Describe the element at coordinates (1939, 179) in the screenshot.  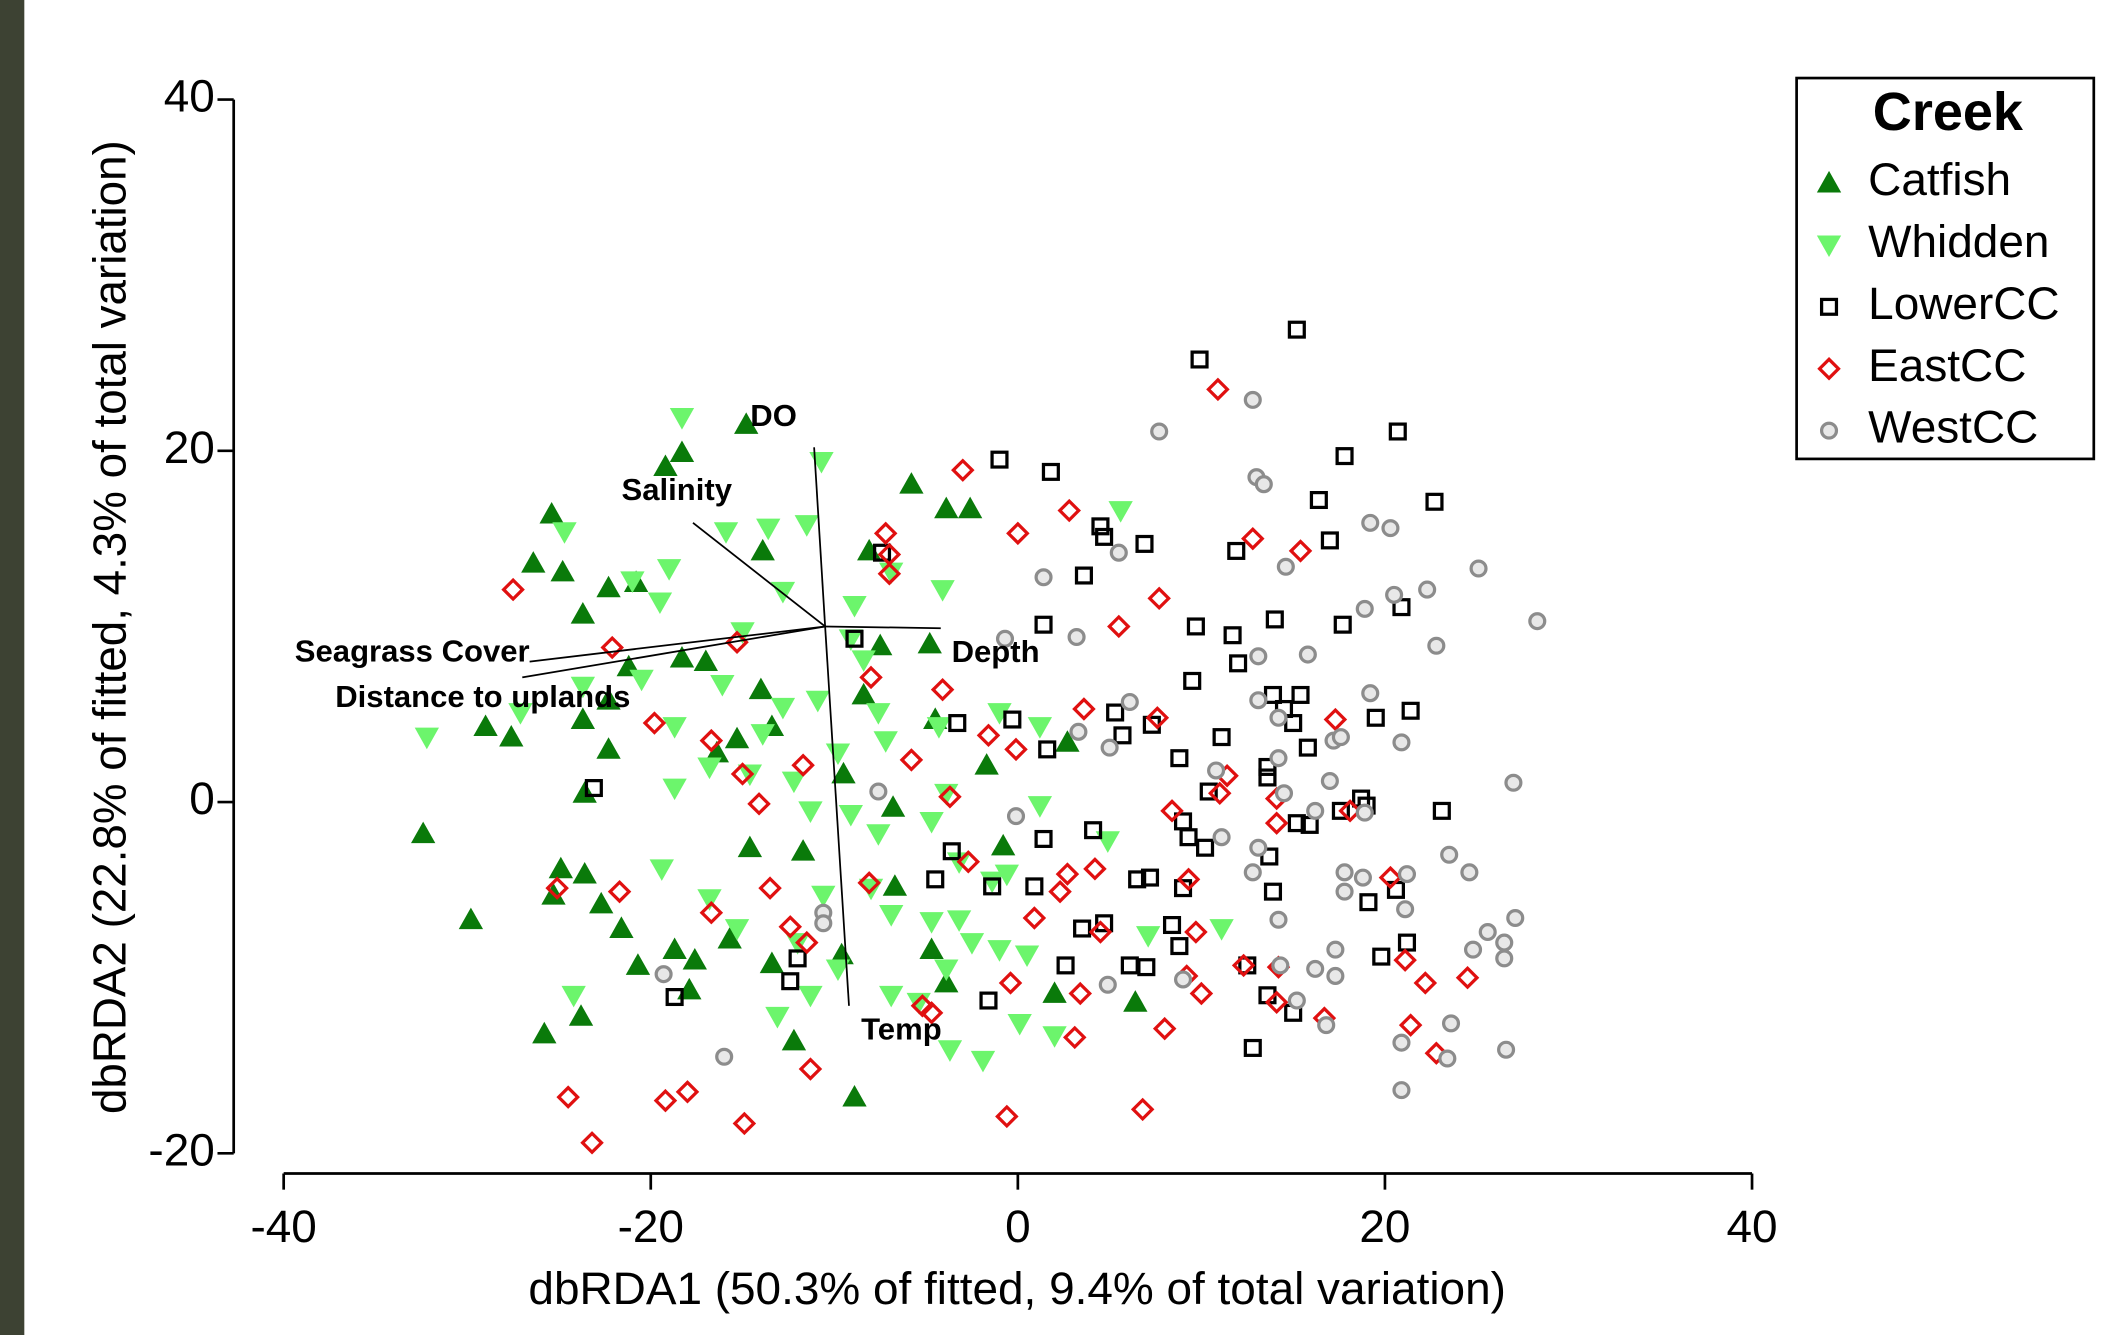
I see `legend-label: Catfish` at that location.